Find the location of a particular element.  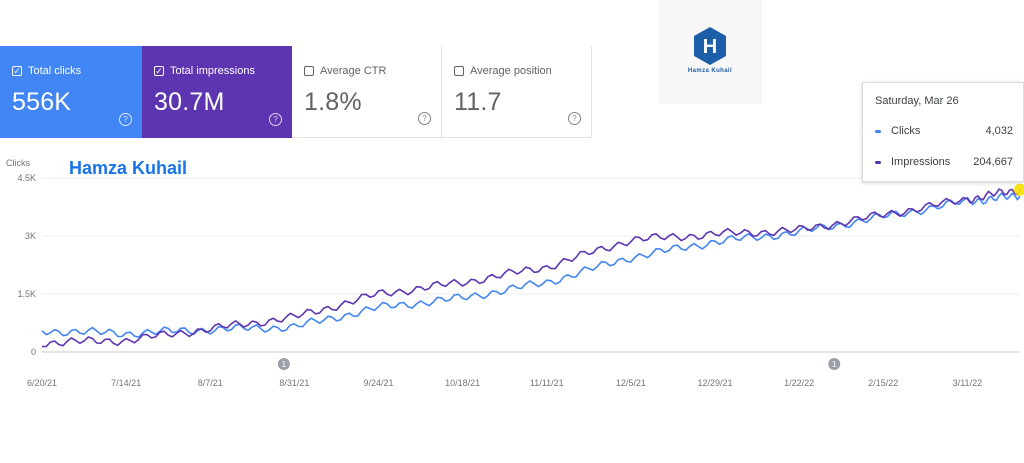

logo-letter: H is located at coordinates (710, 47).